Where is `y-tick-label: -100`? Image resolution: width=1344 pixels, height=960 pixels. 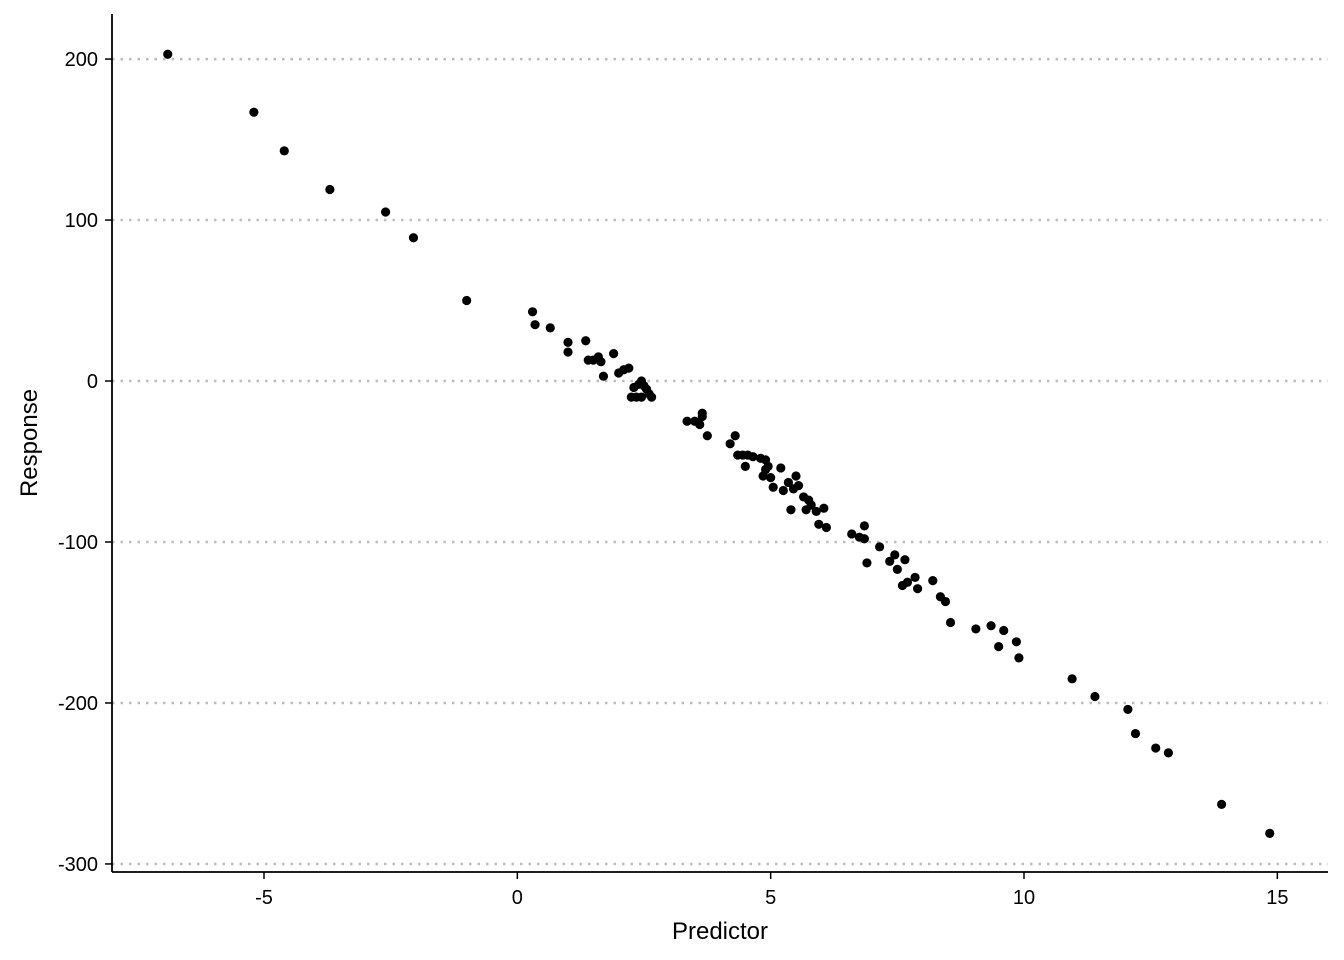 y-tick-label: -100 is located at coordinates (78, 543).